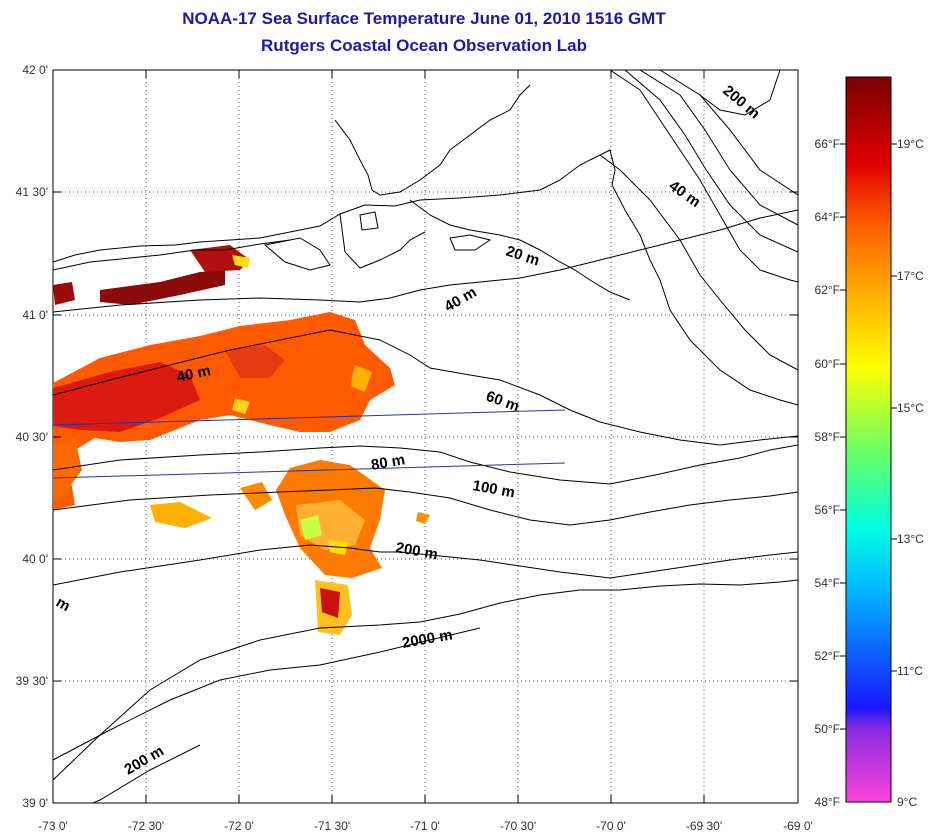 The image size is (928, 840). What do you see at coordinates (827, 729) in the screenshot?
I see `colorbar-f-label: 50°F` at bounding box center [827, 729].